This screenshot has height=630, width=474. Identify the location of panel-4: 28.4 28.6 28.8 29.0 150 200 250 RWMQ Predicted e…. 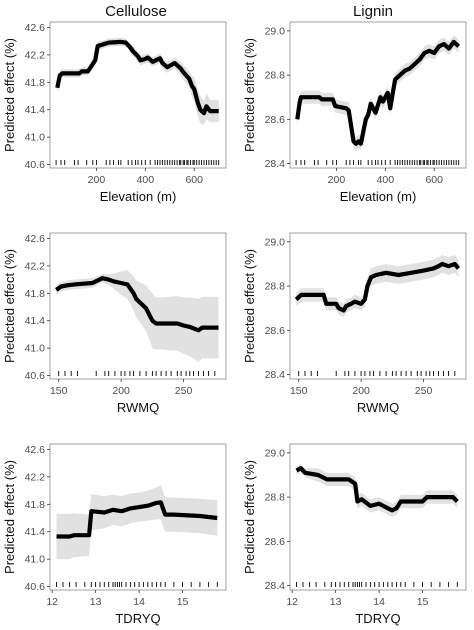
(354, 323).